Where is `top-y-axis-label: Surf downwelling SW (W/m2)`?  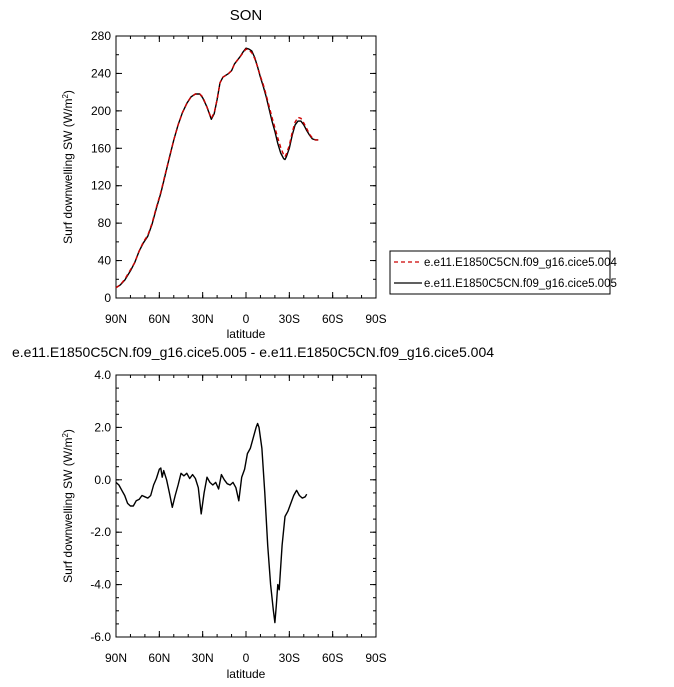
top-y-axis-label: Surf downwelling SW (W/m2) is located at coordinates (68, 167).